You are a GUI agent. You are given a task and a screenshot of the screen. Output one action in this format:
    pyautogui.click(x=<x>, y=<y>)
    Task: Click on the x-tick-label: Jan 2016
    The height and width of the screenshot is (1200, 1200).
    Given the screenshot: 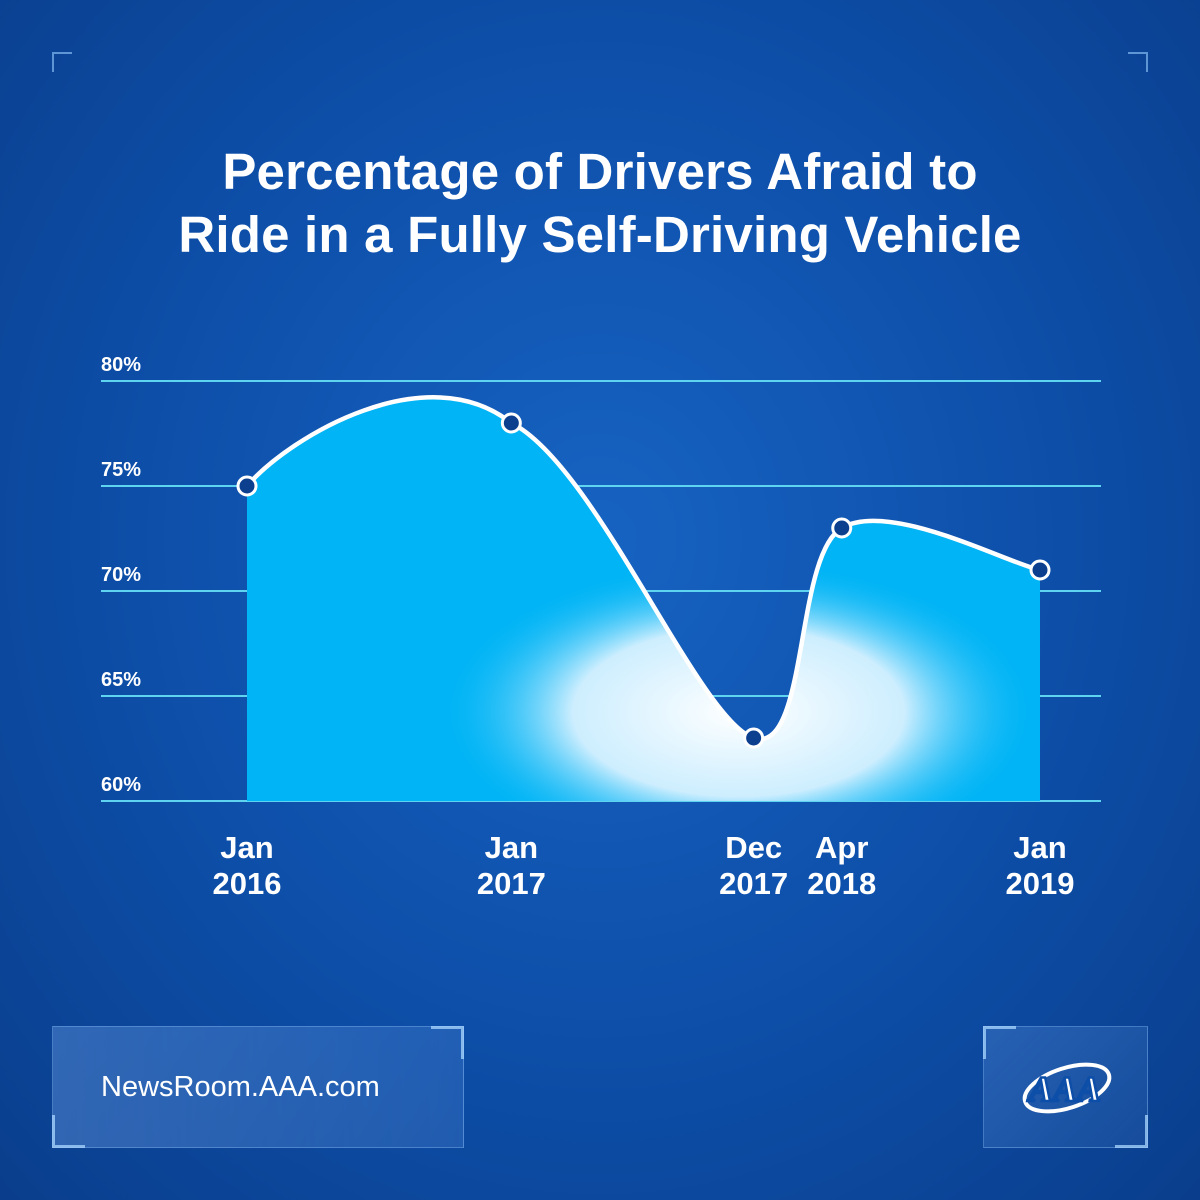 What is the action you would take?
    pyautogui.click(x=247, y=865)
    